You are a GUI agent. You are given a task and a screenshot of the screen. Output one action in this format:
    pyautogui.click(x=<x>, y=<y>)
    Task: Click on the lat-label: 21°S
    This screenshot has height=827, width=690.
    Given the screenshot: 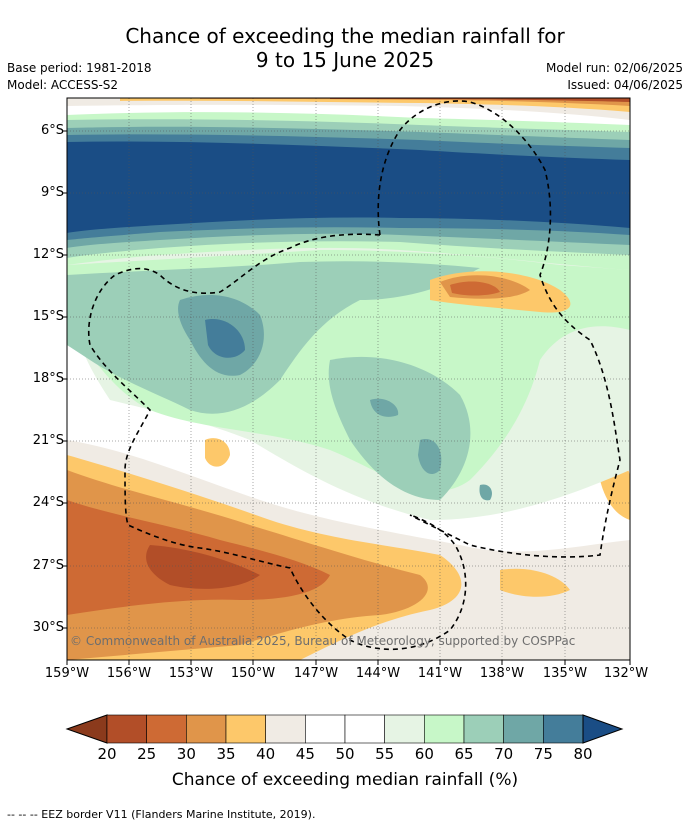 What is the action you would take?
    pyautogui.click(x=48, y=440)
    